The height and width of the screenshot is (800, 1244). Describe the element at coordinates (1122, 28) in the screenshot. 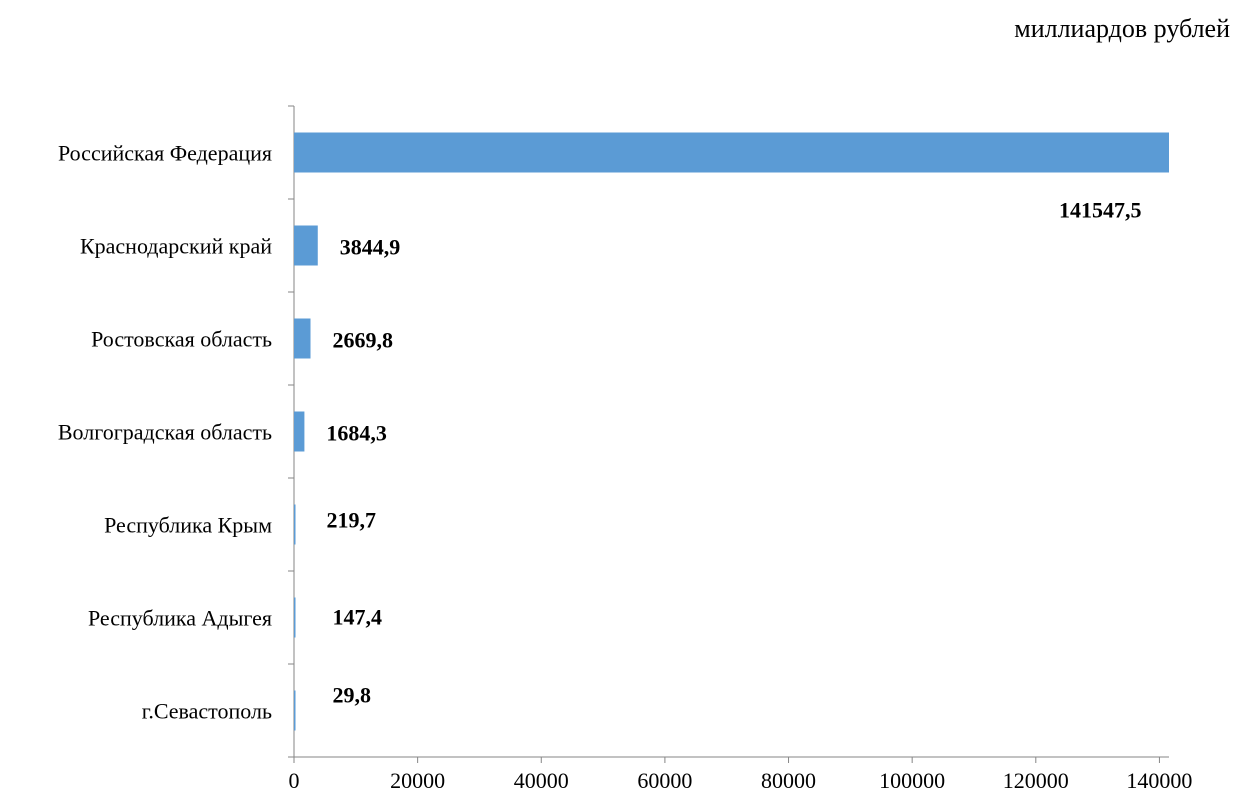

I see `unit-label: миллиардов рублей` at that location.